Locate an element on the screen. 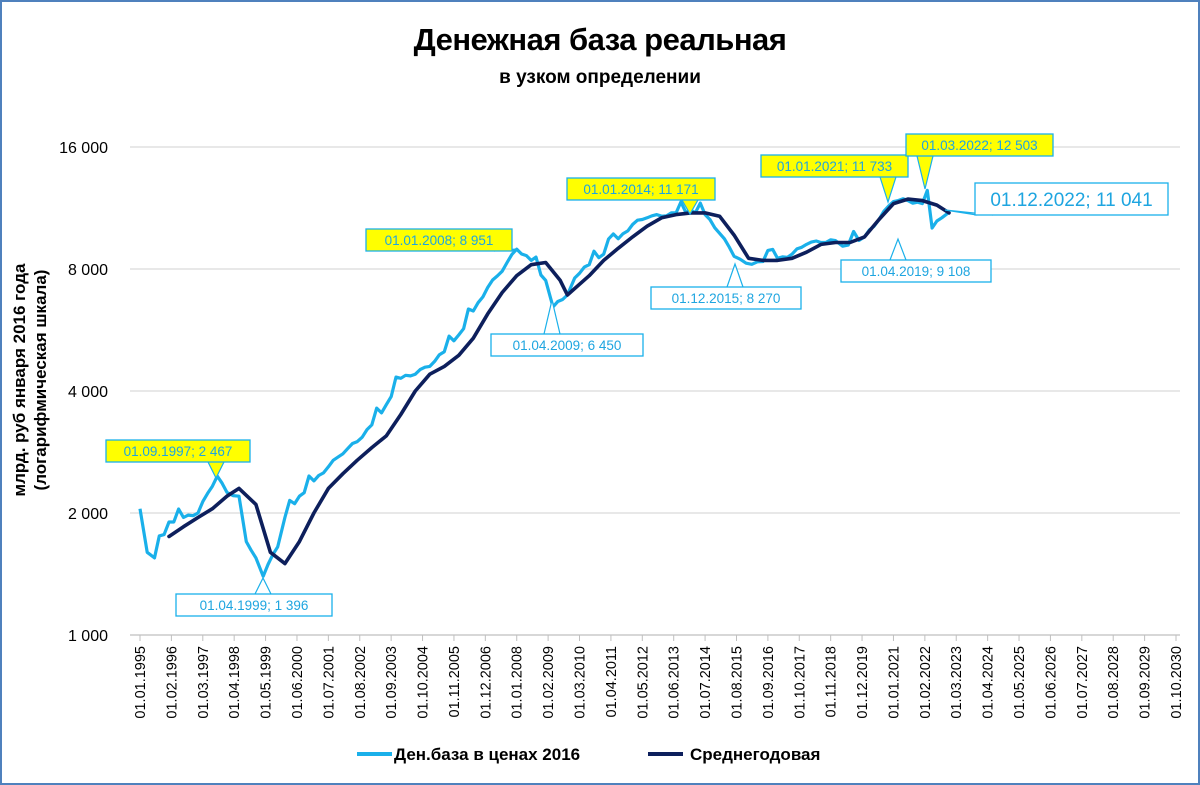 Image resolution: width=1200 pixels, height=785 pixels. chart-subtitle: в узком определении is located at coordinates (600, 77).